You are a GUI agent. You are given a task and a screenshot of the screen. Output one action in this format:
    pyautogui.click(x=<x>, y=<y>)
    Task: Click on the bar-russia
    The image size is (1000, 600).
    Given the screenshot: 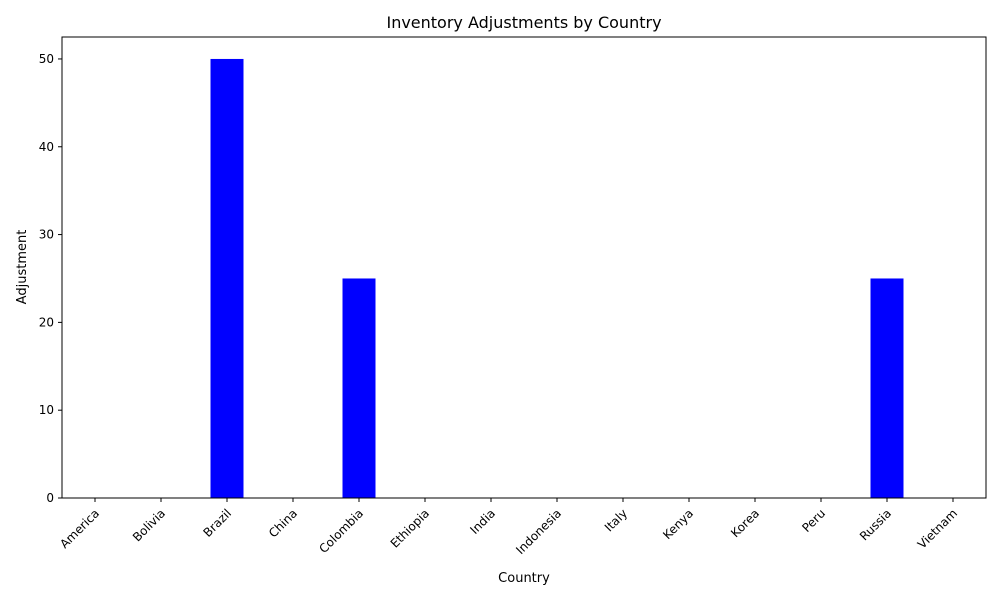 What is the action you would take?
    pyautogui.click(x=887, y=388)
    